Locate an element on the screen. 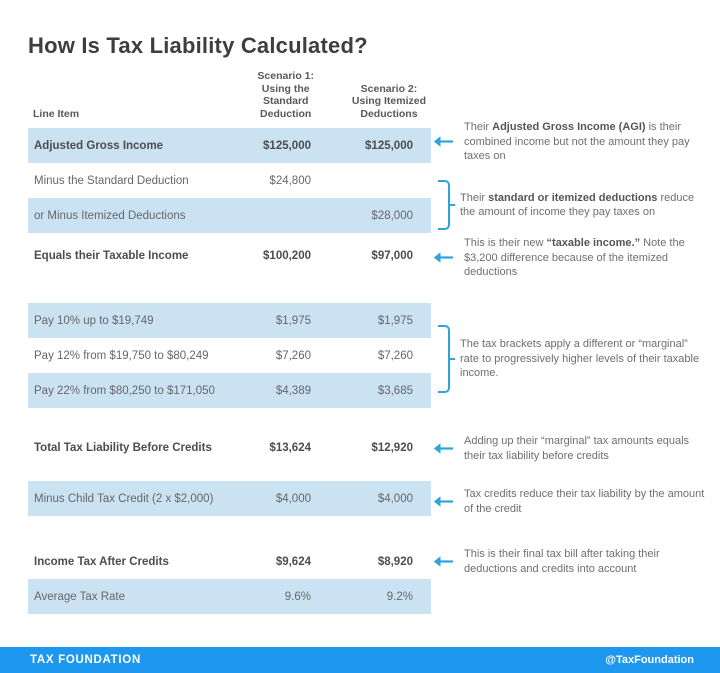 This screenshot has height=673, width=720. footer-bar: TAX FOUNDATION @TaxFoundation is located at coordinates (360, 660).